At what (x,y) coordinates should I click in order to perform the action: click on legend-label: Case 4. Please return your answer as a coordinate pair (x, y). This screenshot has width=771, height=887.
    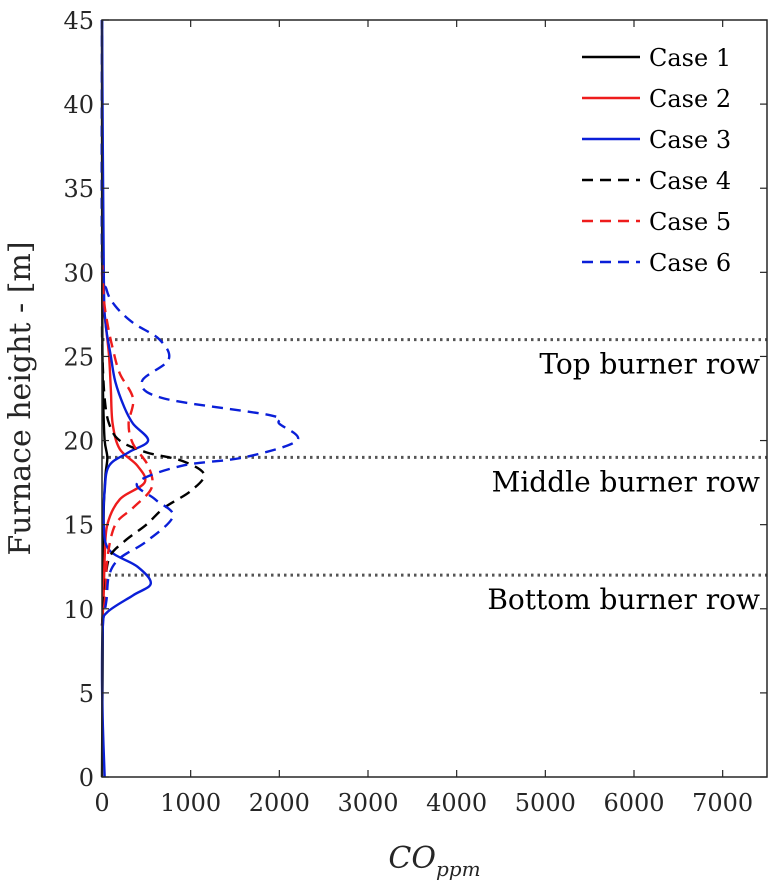
    Looking at the image, I should click on (690, 181).